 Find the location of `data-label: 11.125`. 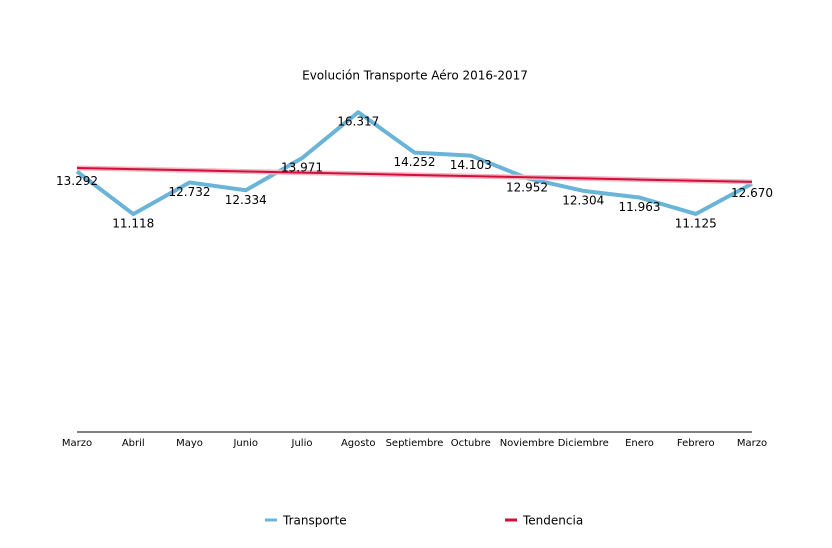

data-label: 11.125 is located at coordinates (696, 223).